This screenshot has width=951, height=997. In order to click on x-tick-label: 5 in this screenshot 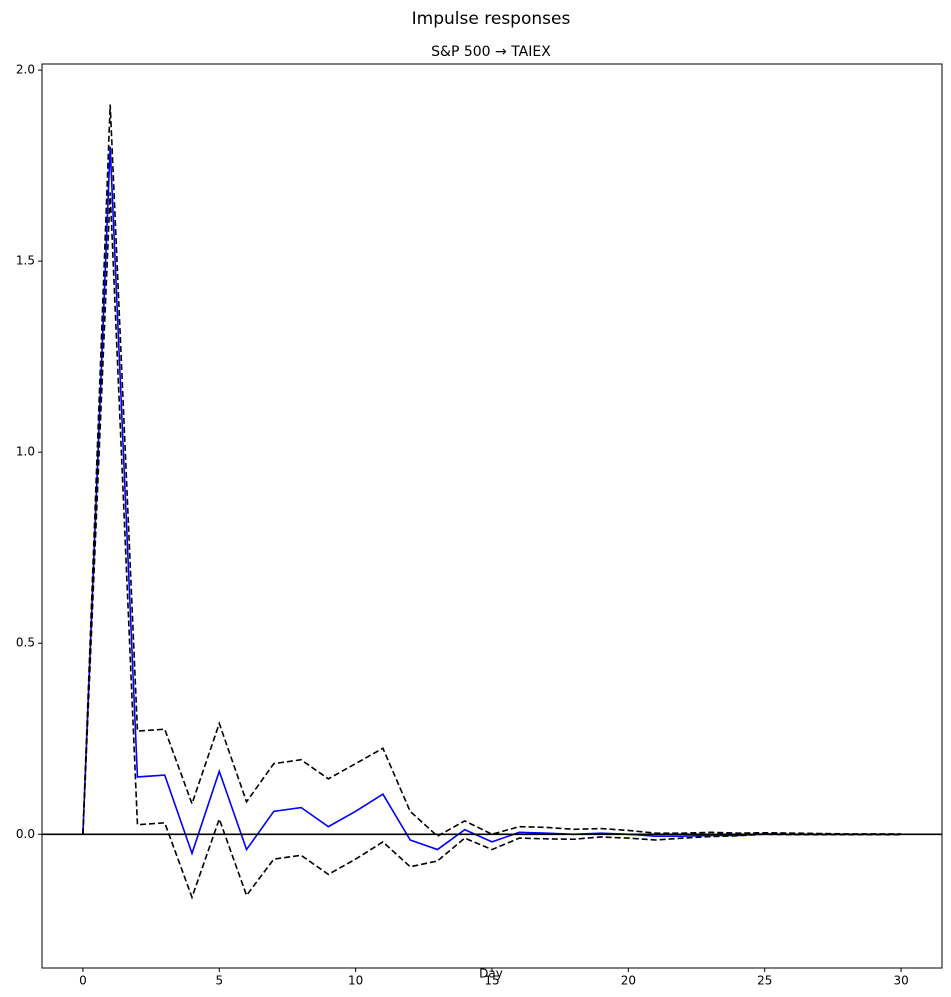, I will do `click(219, 981)`.